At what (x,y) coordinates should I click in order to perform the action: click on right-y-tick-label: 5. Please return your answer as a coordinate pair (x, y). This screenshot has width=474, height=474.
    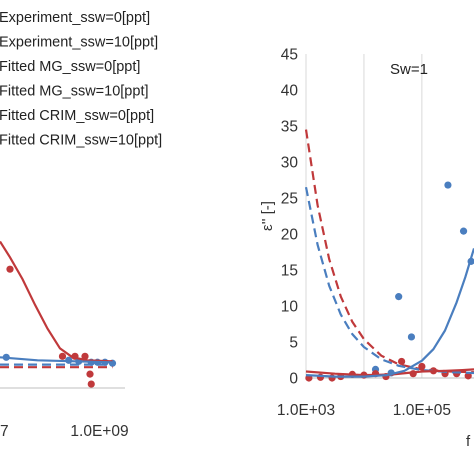
    Looking at the image, I should click on (293, 343).